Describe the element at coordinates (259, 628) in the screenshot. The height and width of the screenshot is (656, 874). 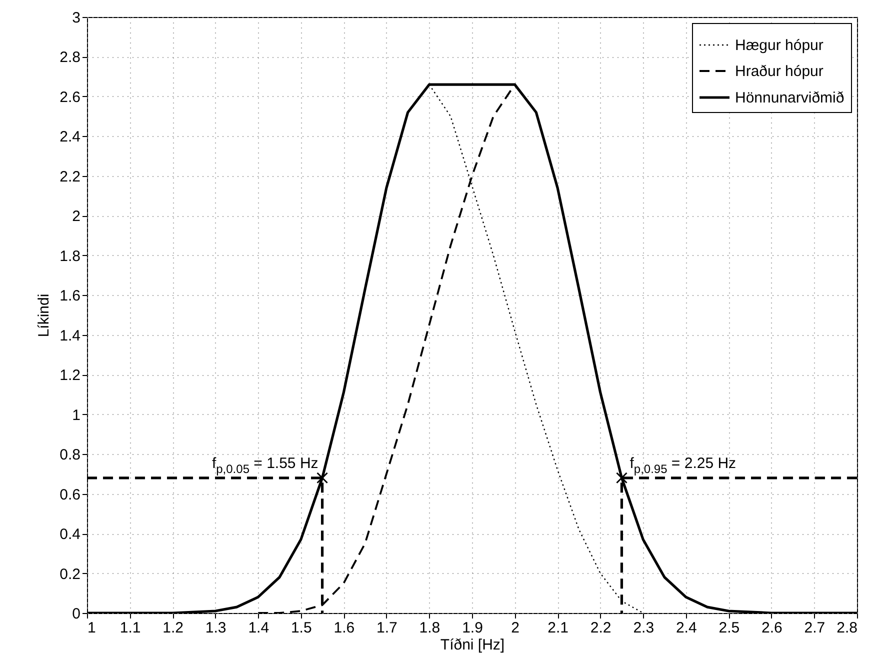
I see `x-tick-label: 1.4` at that location.